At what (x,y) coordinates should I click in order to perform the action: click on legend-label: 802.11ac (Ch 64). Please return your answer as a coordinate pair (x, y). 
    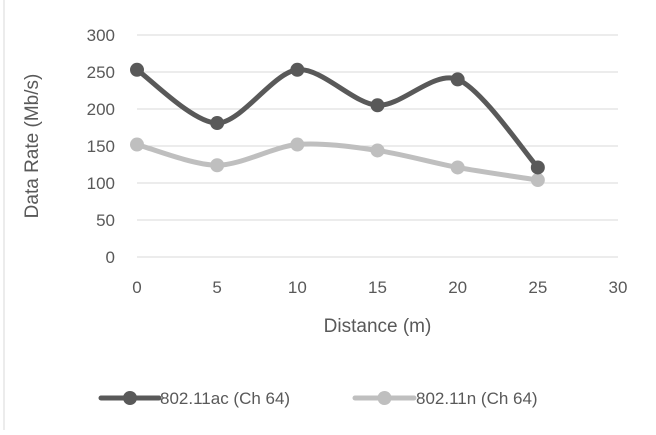
    Looking at the image, I should click on (225, 398).